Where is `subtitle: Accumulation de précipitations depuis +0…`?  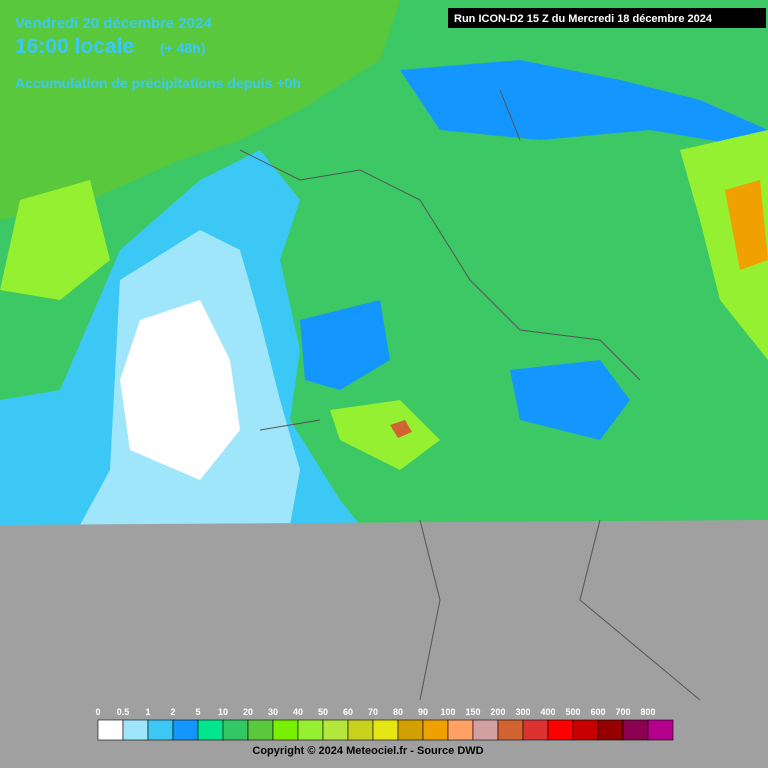 subtitle: Accumulation de précipitations depuis +0… is located at coordinates (158, 83).